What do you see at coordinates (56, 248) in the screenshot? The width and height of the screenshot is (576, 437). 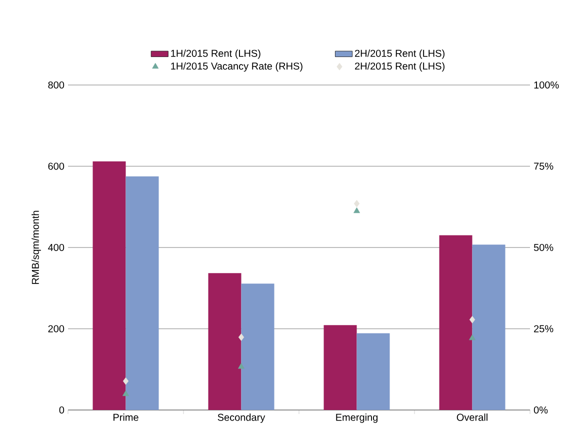 I see `y-tick-label: 400` at bounding box center [56, 248].